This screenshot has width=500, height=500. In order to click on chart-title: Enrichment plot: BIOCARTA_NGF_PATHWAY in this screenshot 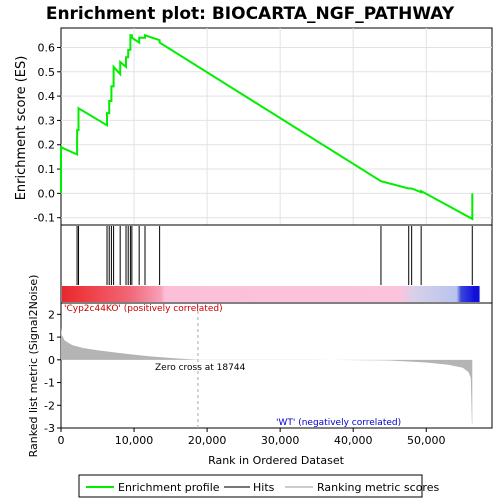, I will do `click(250, 14)`.